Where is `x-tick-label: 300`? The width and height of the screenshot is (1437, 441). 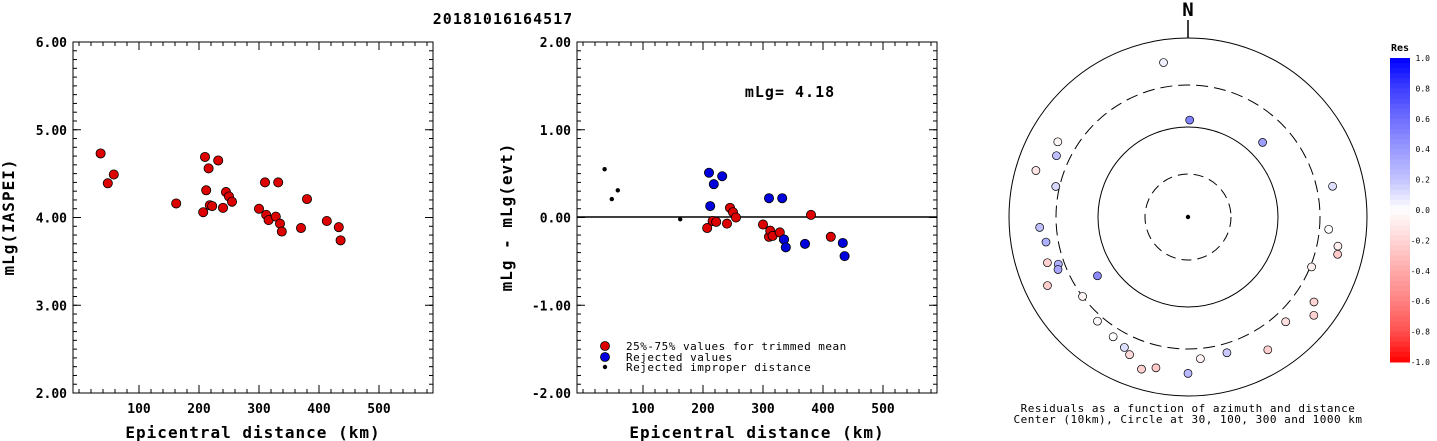 x-tick-label: 300 is located at coordinates (763, 409).